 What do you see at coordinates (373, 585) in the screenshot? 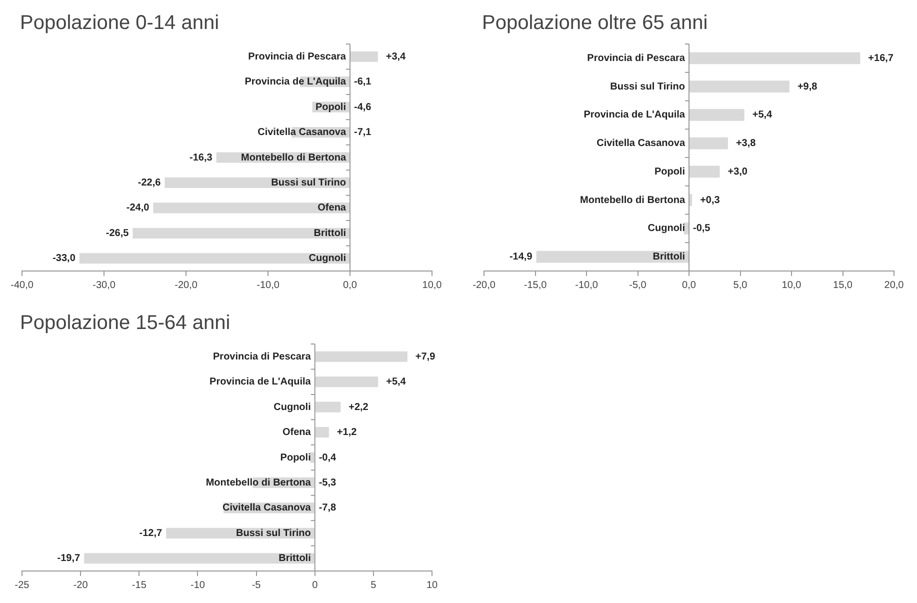
I see `x-tick-label: 5` at bounding box center [373, 585].